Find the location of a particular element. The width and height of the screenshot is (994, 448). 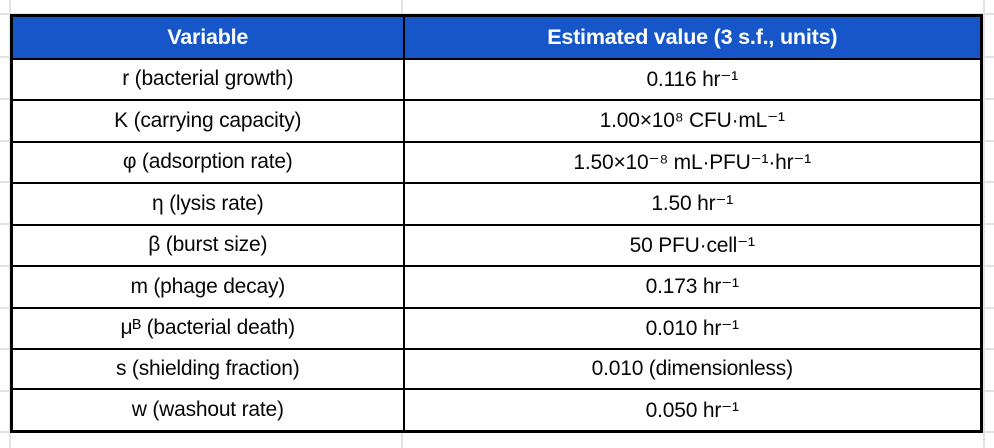

table-row: w (washout rate) 0.050 hr⁻¹ is located at coordinates (496, 410).